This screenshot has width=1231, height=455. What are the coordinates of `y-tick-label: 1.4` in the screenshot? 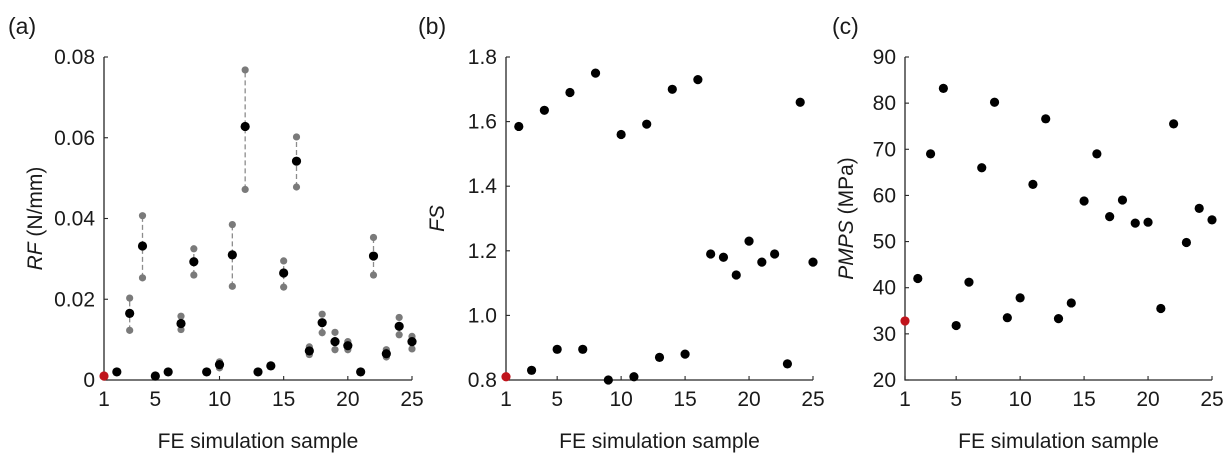 It's located at (483, 186).